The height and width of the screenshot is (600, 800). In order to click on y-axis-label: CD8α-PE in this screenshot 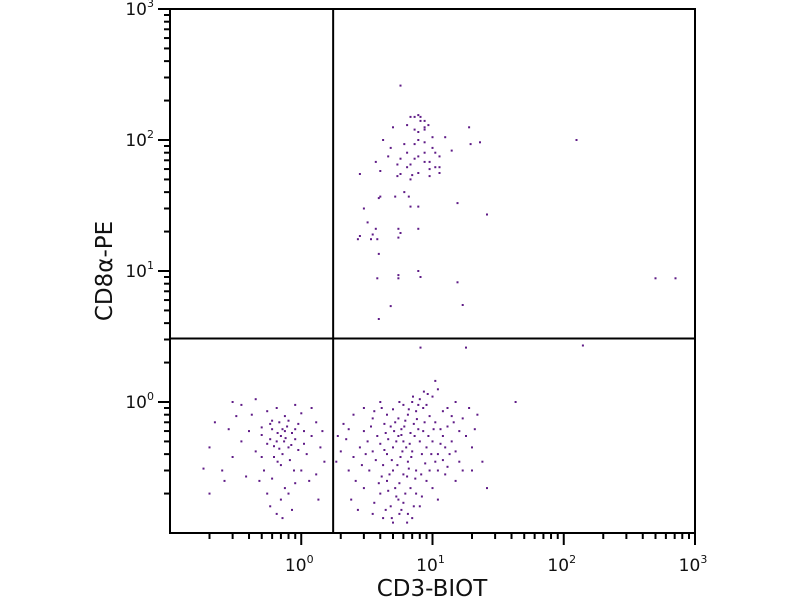, I will do `click(105, 271)`.